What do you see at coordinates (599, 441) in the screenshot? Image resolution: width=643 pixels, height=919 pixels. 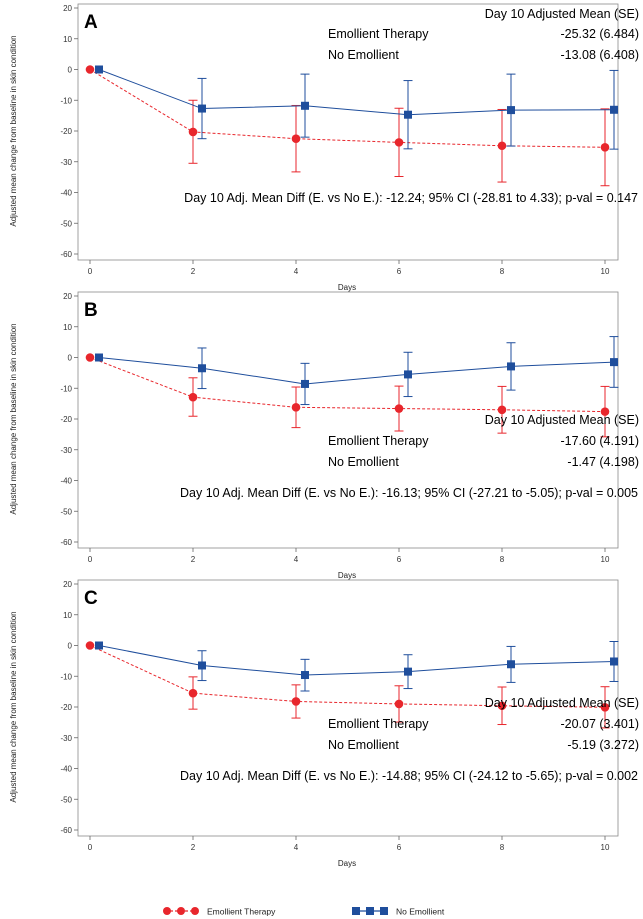 I see `stats-row-value: -17.60 (4.191)` at bounding box center [599, 441].